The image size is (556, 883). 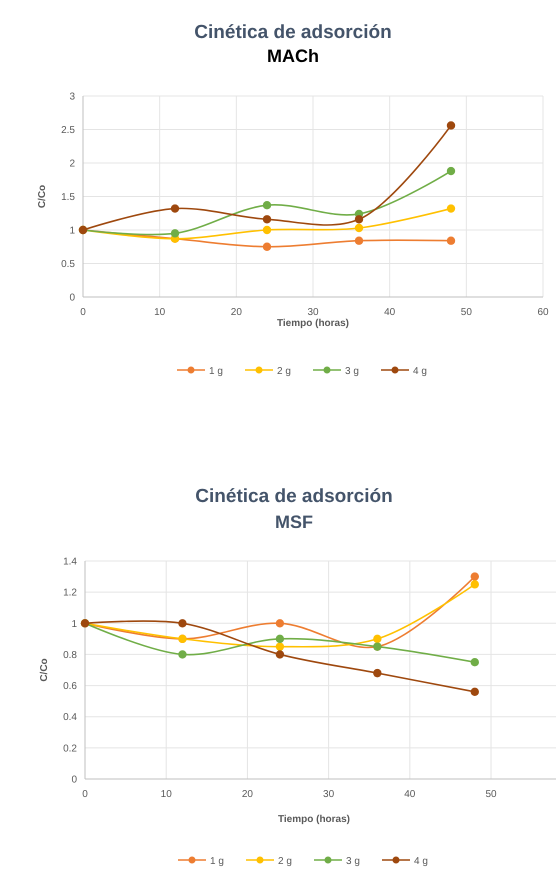 What do you see at coordinates (70, 655) in the screenshot?
I see `y-tick-label: 0.8` at bounding box center [70, 655].